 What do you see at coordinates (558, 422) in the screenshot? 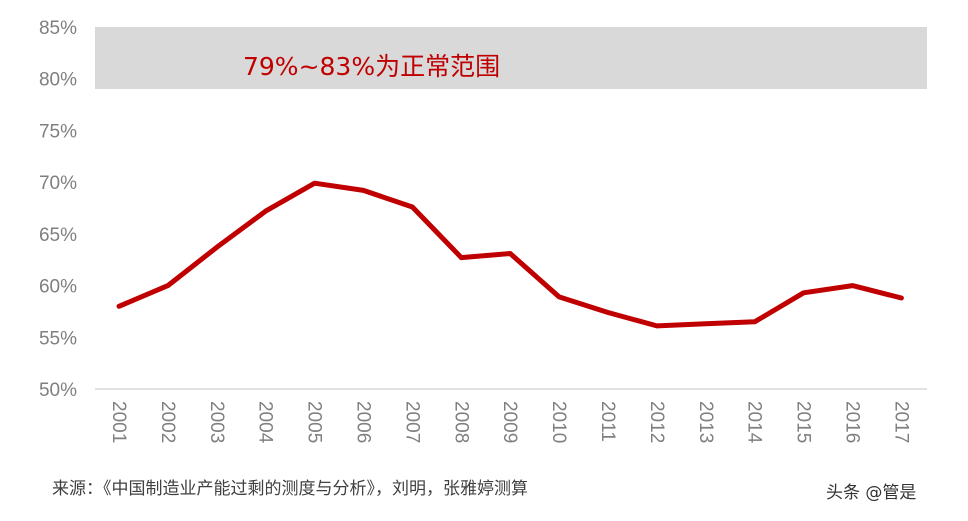
I see `x-tick-label: 2010` at bounding box center [558, 422].